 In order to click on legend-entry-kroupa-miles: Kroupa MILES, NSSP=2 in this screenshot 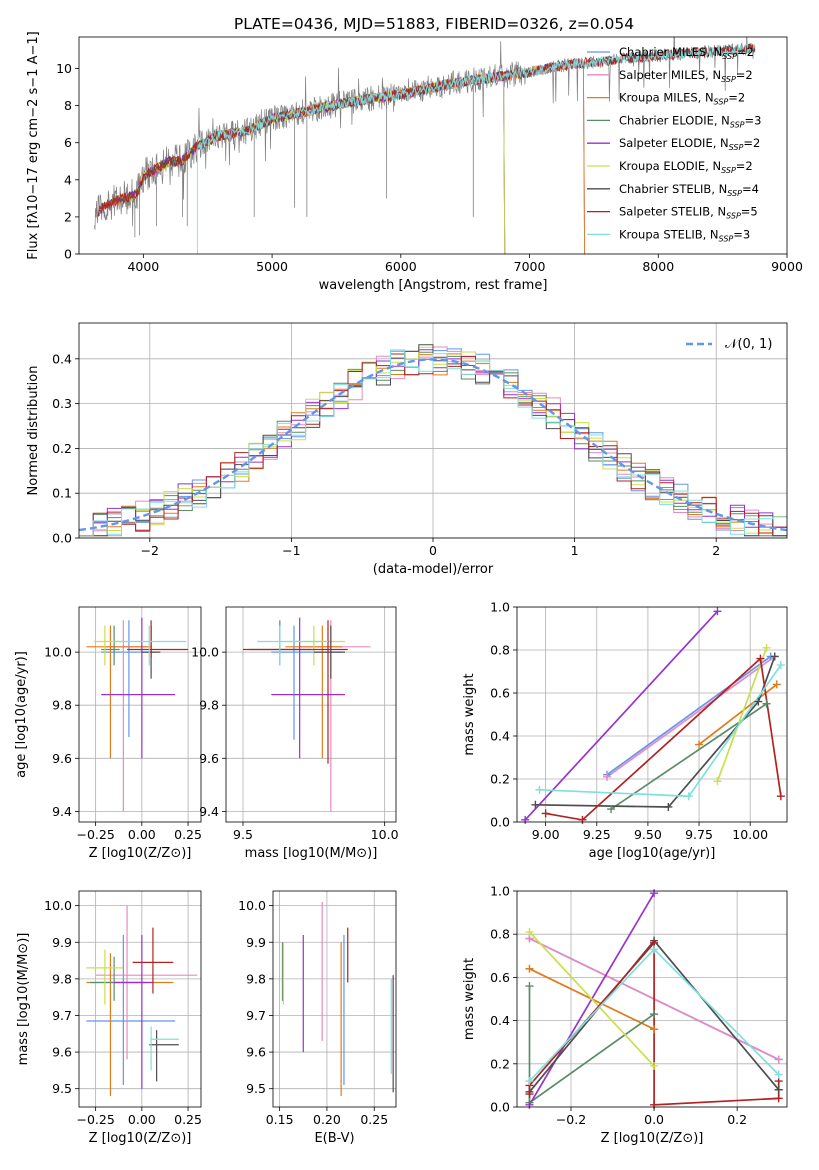, I will do `click(682, 99)`.